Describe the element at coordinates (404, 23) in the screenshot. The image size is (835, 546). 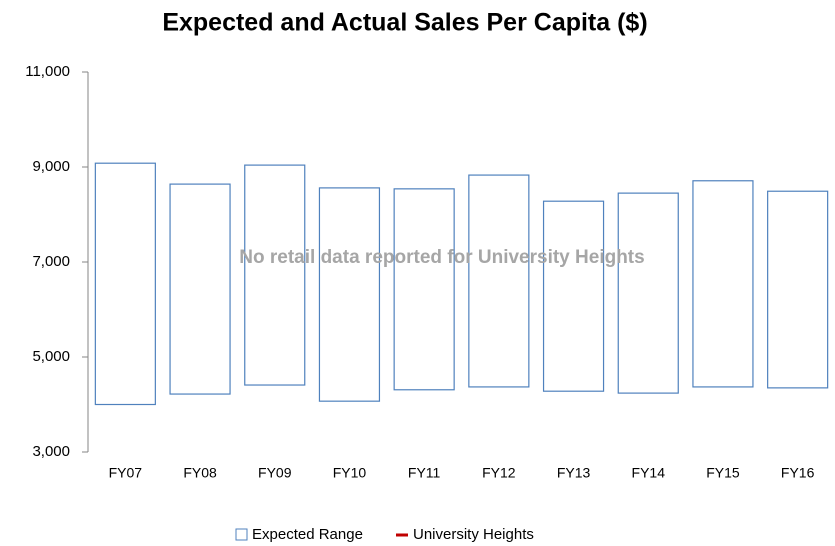
I see `chart-title: Expected and Actual Sales Per Capita ($)` at that location.